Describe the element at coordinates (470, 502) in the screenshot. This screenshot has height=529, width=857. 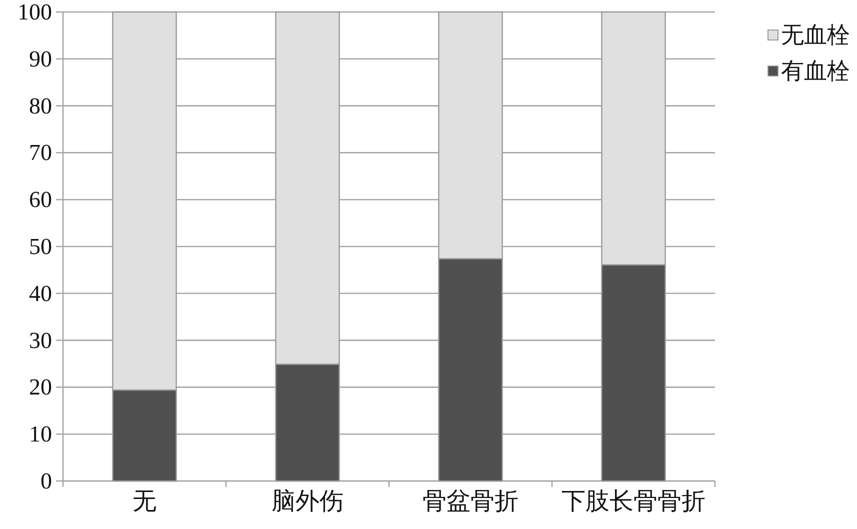
I see `x-tick-label: 骨盆骨折` at that location.